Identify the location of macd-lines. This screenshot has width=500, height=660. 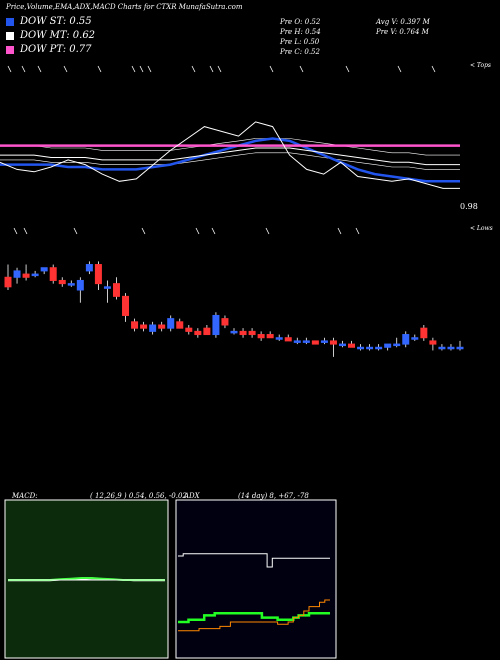
(86, 579).